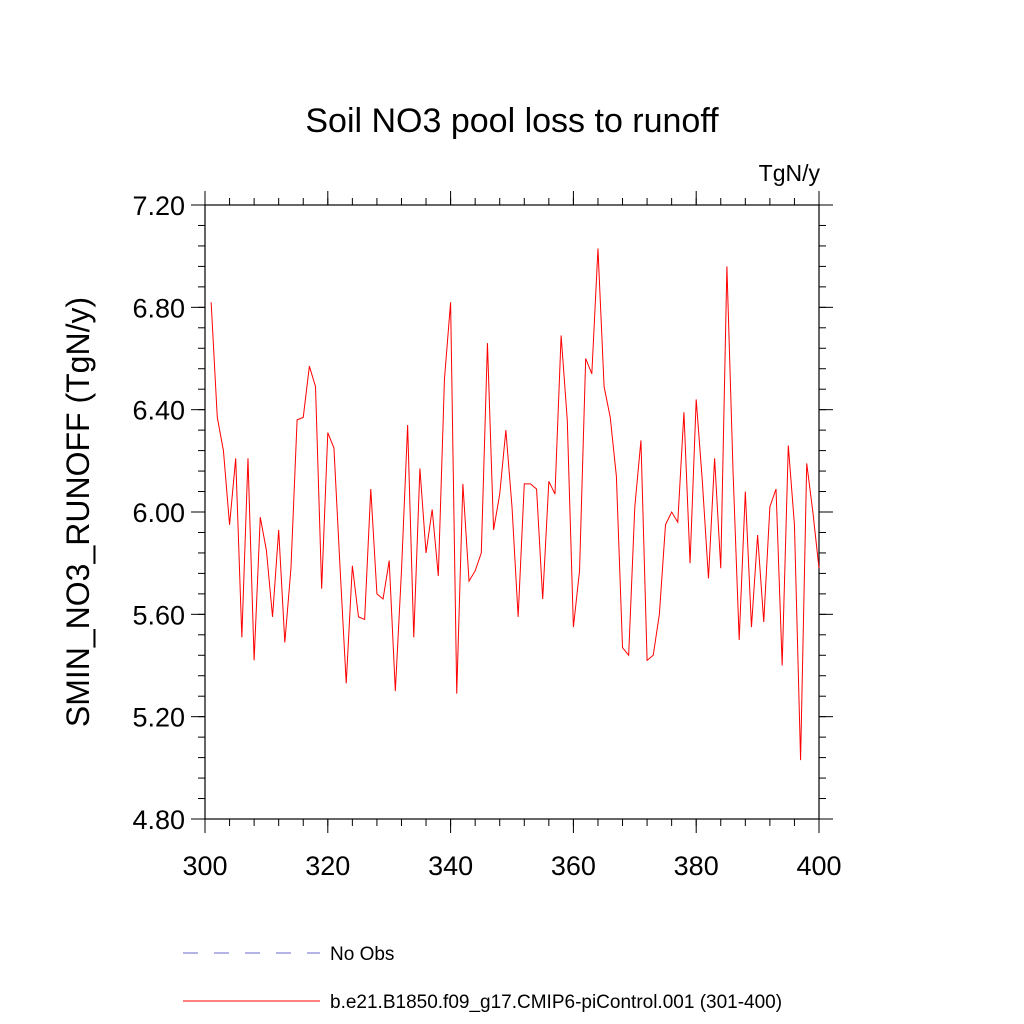  What do you see at coordinates (158, 820) in the screenshot?
I see `y-tick-label: 4.80` at bounding box center [158, 820].